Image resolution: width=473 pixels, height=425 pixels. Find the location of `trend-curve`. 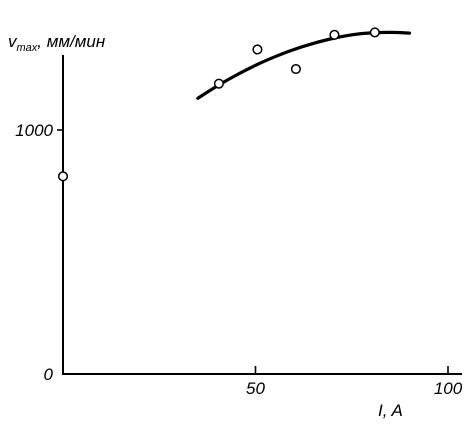

trend-curve is located at coordinates (304, 65).